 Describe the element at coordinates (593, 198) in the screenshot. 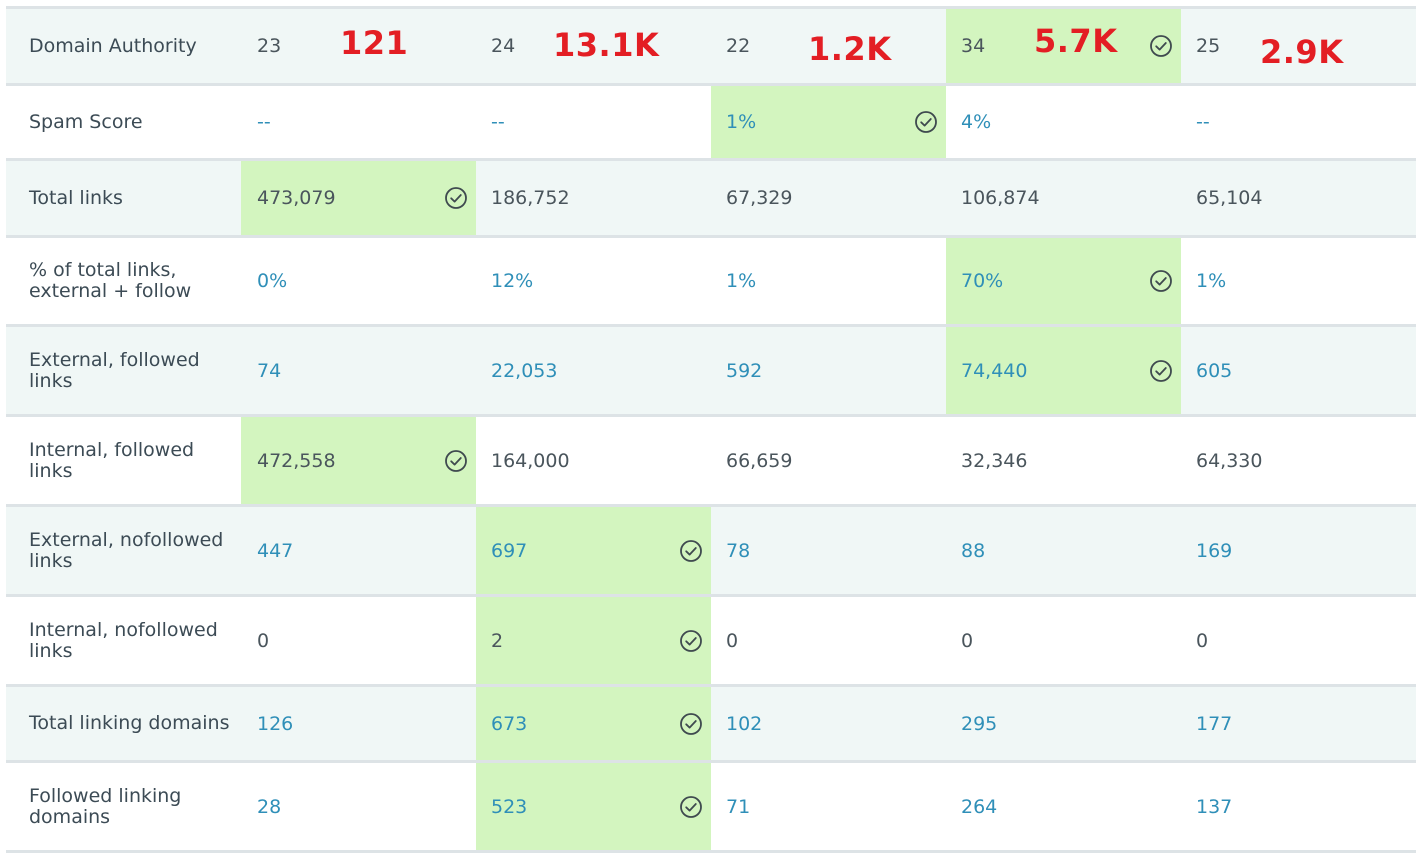

I see `table-cell: 186,752` at that location.